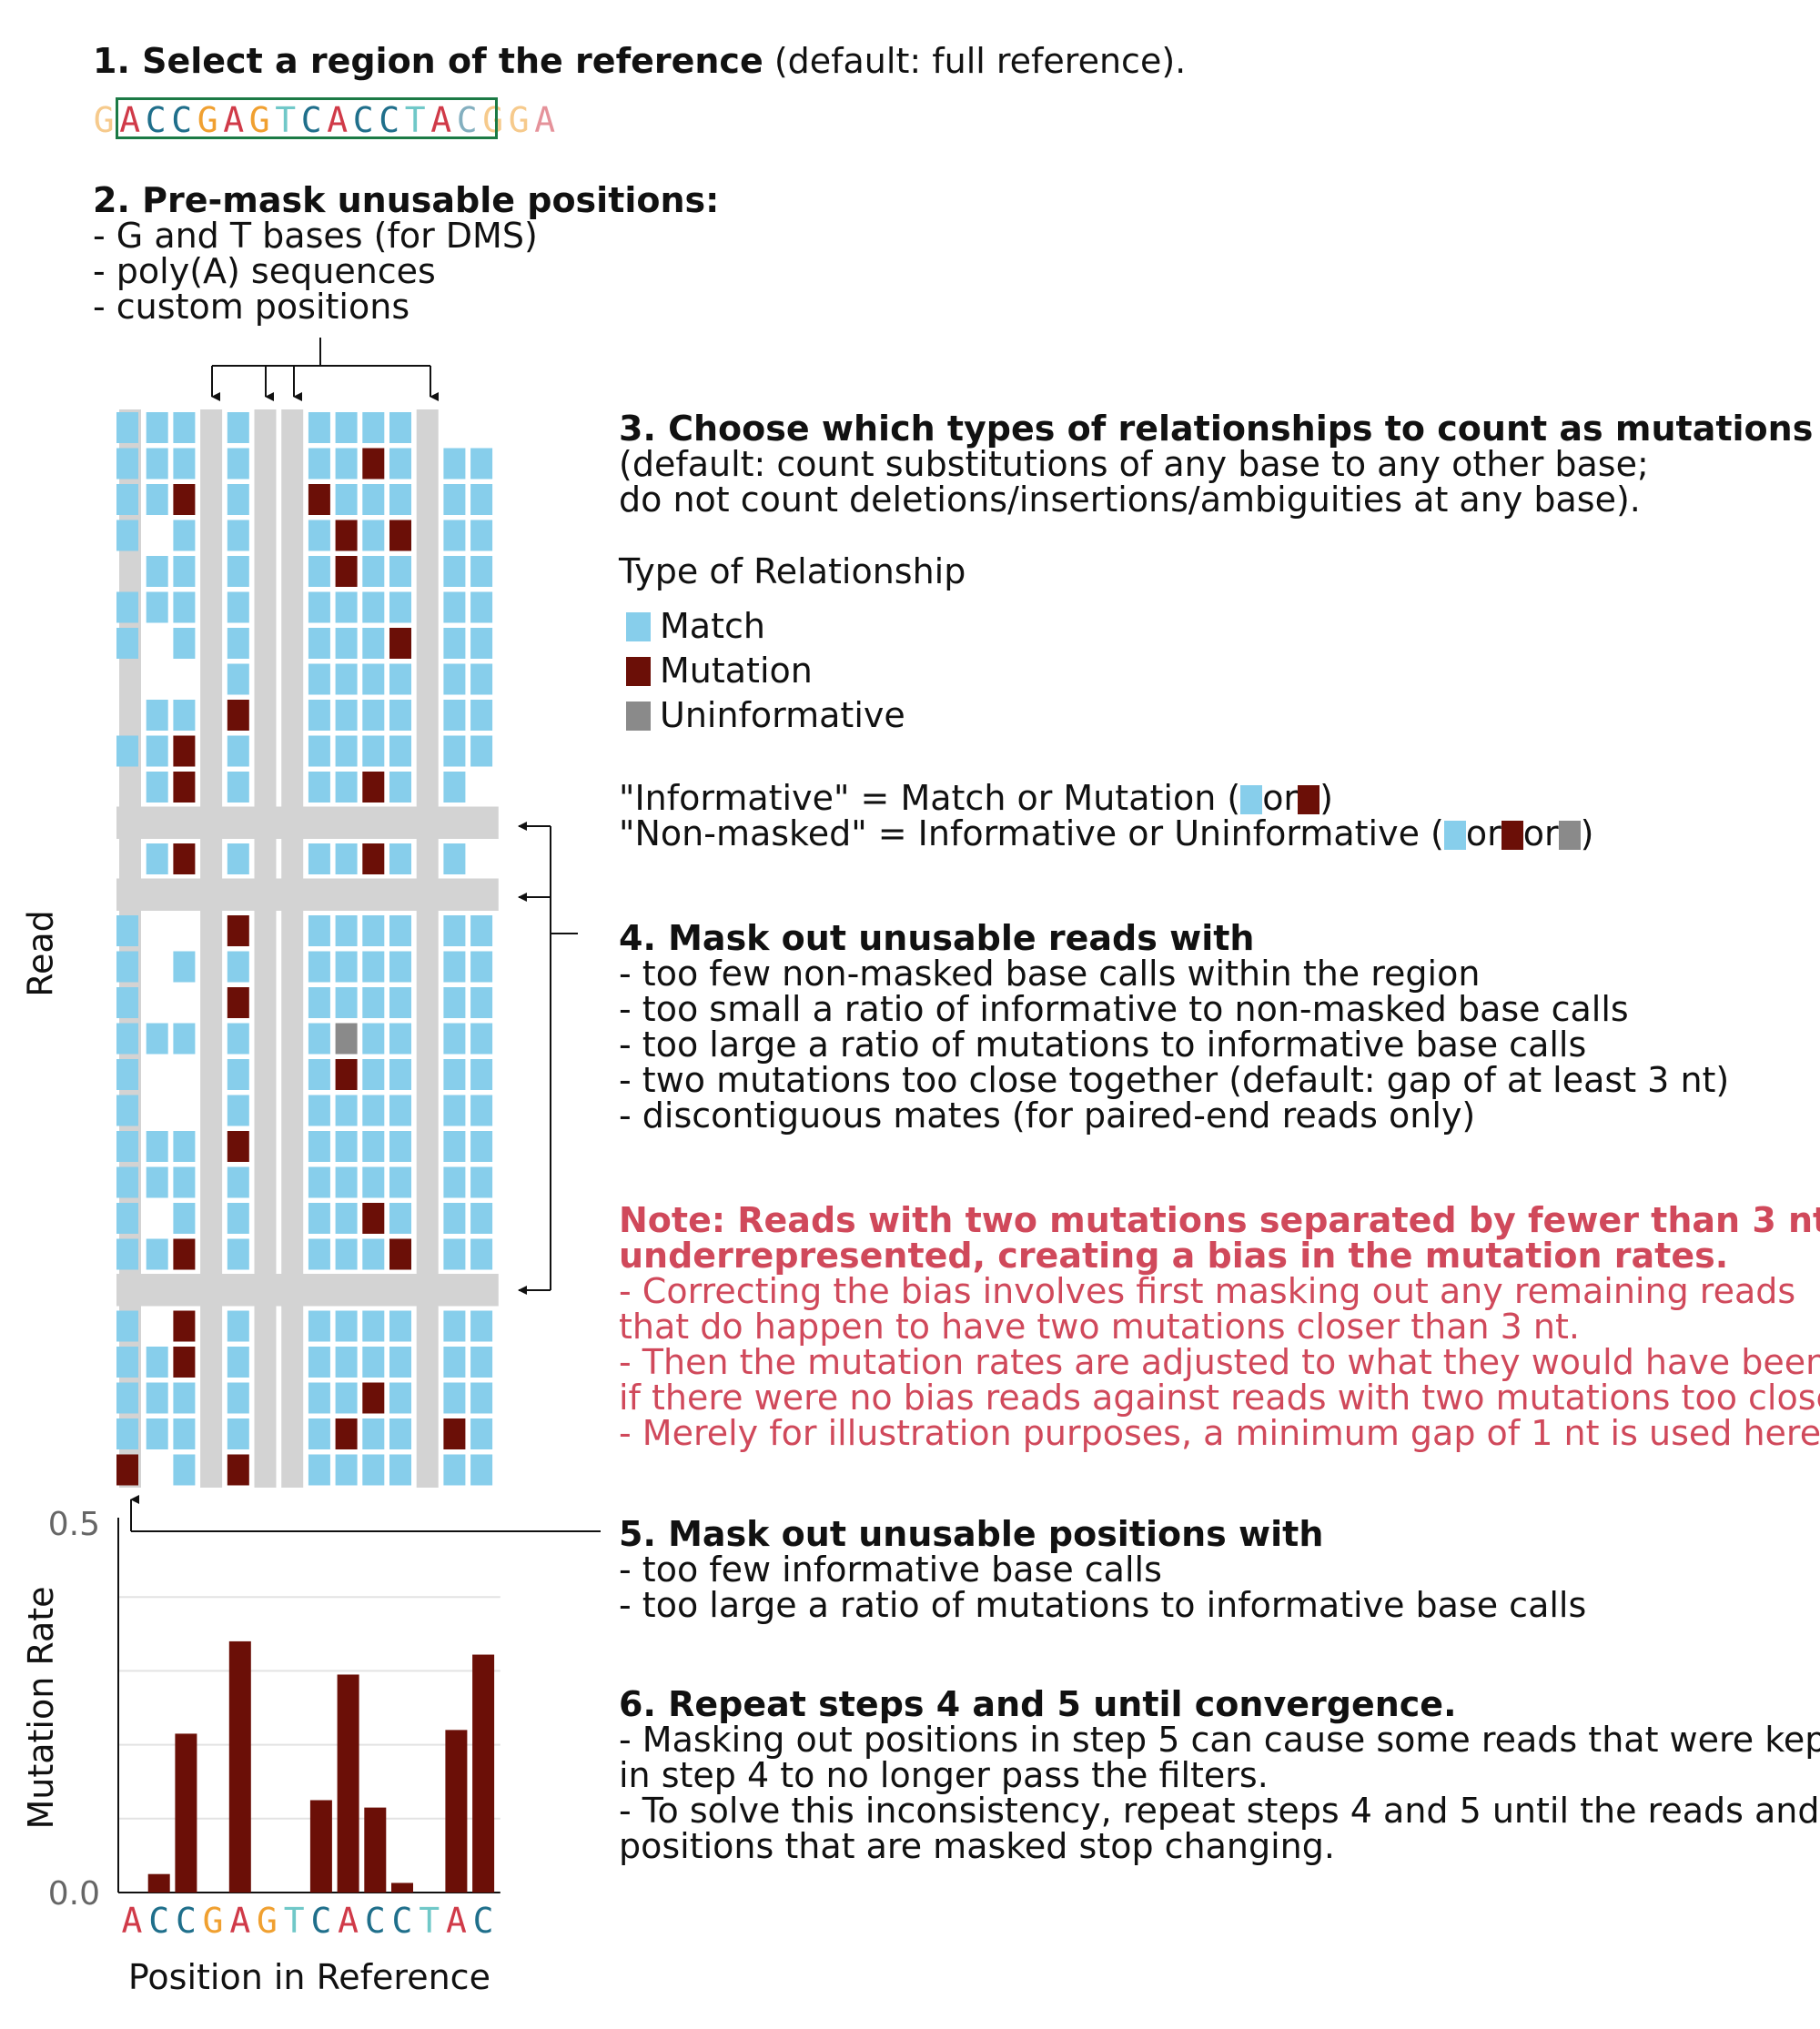 The image size is (1820, 2029). What do you see at coordinates (972, 1534) in the screenshot?
I see `step5-title: 5. Mask out unusable positions with` at bounding box center [972, 1534].